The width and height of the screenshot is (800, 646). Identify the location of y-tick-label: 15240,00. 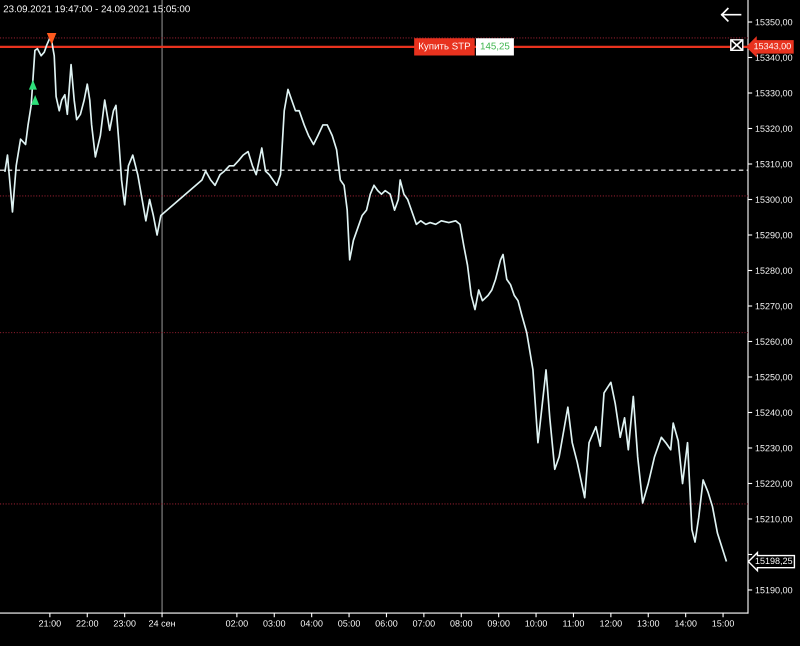
(774, 413).